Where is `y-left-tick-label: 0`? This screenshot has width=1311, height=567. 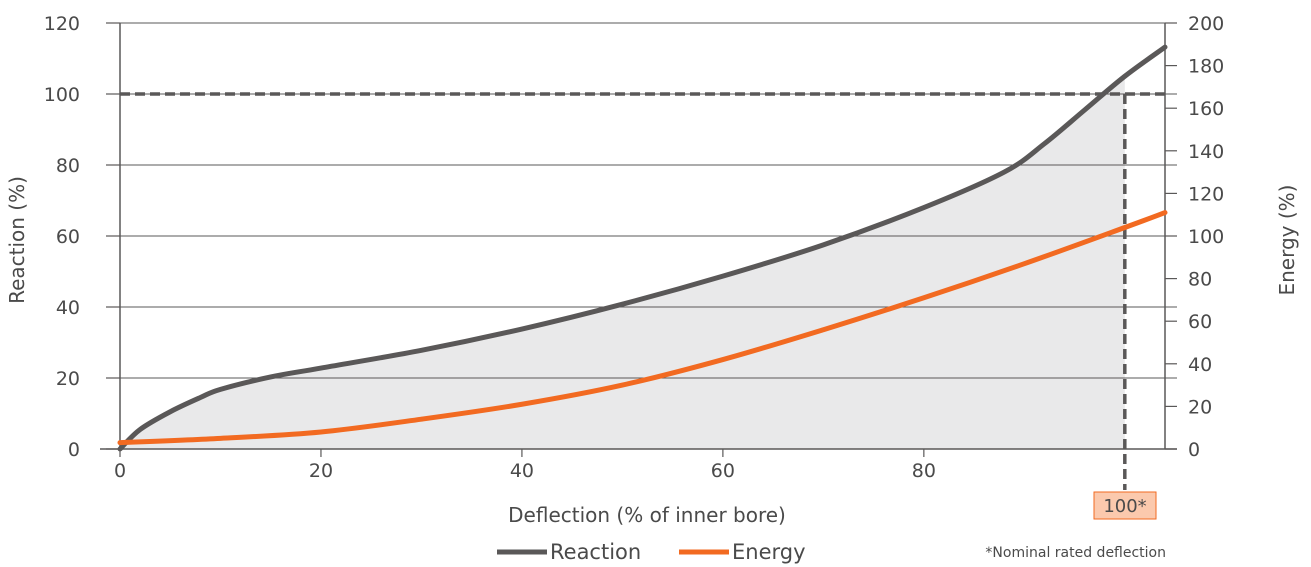
y-left-tick-label: 0 is located at coordinates (74, 450).